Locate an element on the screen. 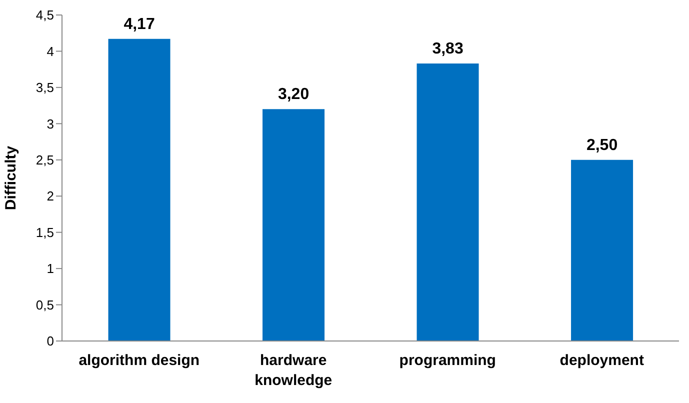  y-tick-label: 3,5 is located at coordinates (45, 88).